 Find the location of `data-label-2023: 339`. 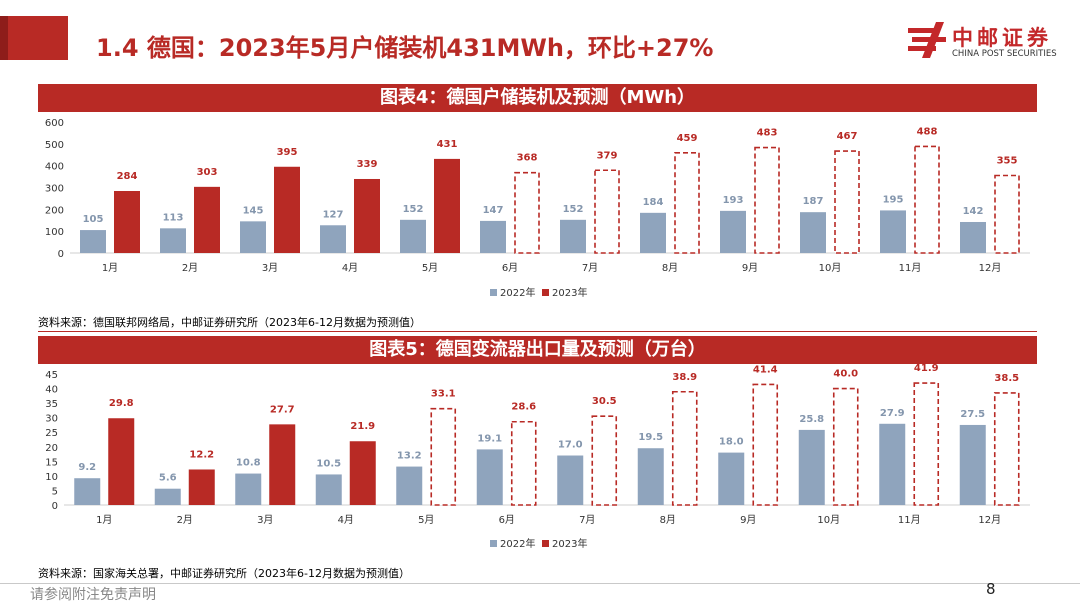

data-label-2023: 339 is located at coordinates (367, 164).